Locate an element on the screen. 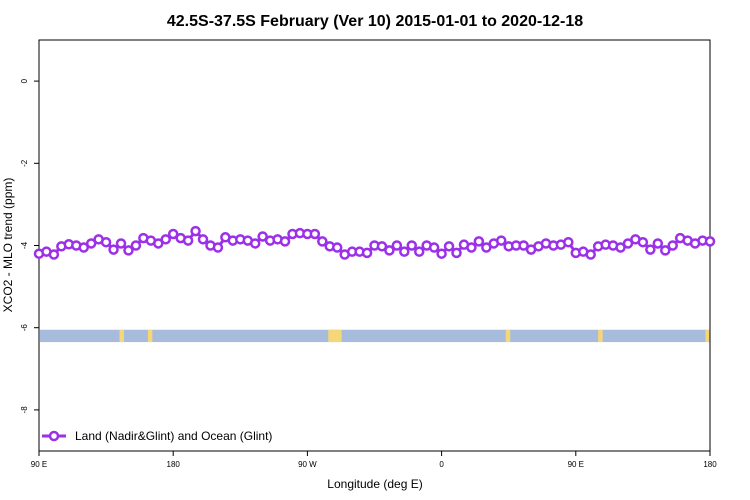 The image size is (750, 500). ocean-band is located at coordinates (374, 336).